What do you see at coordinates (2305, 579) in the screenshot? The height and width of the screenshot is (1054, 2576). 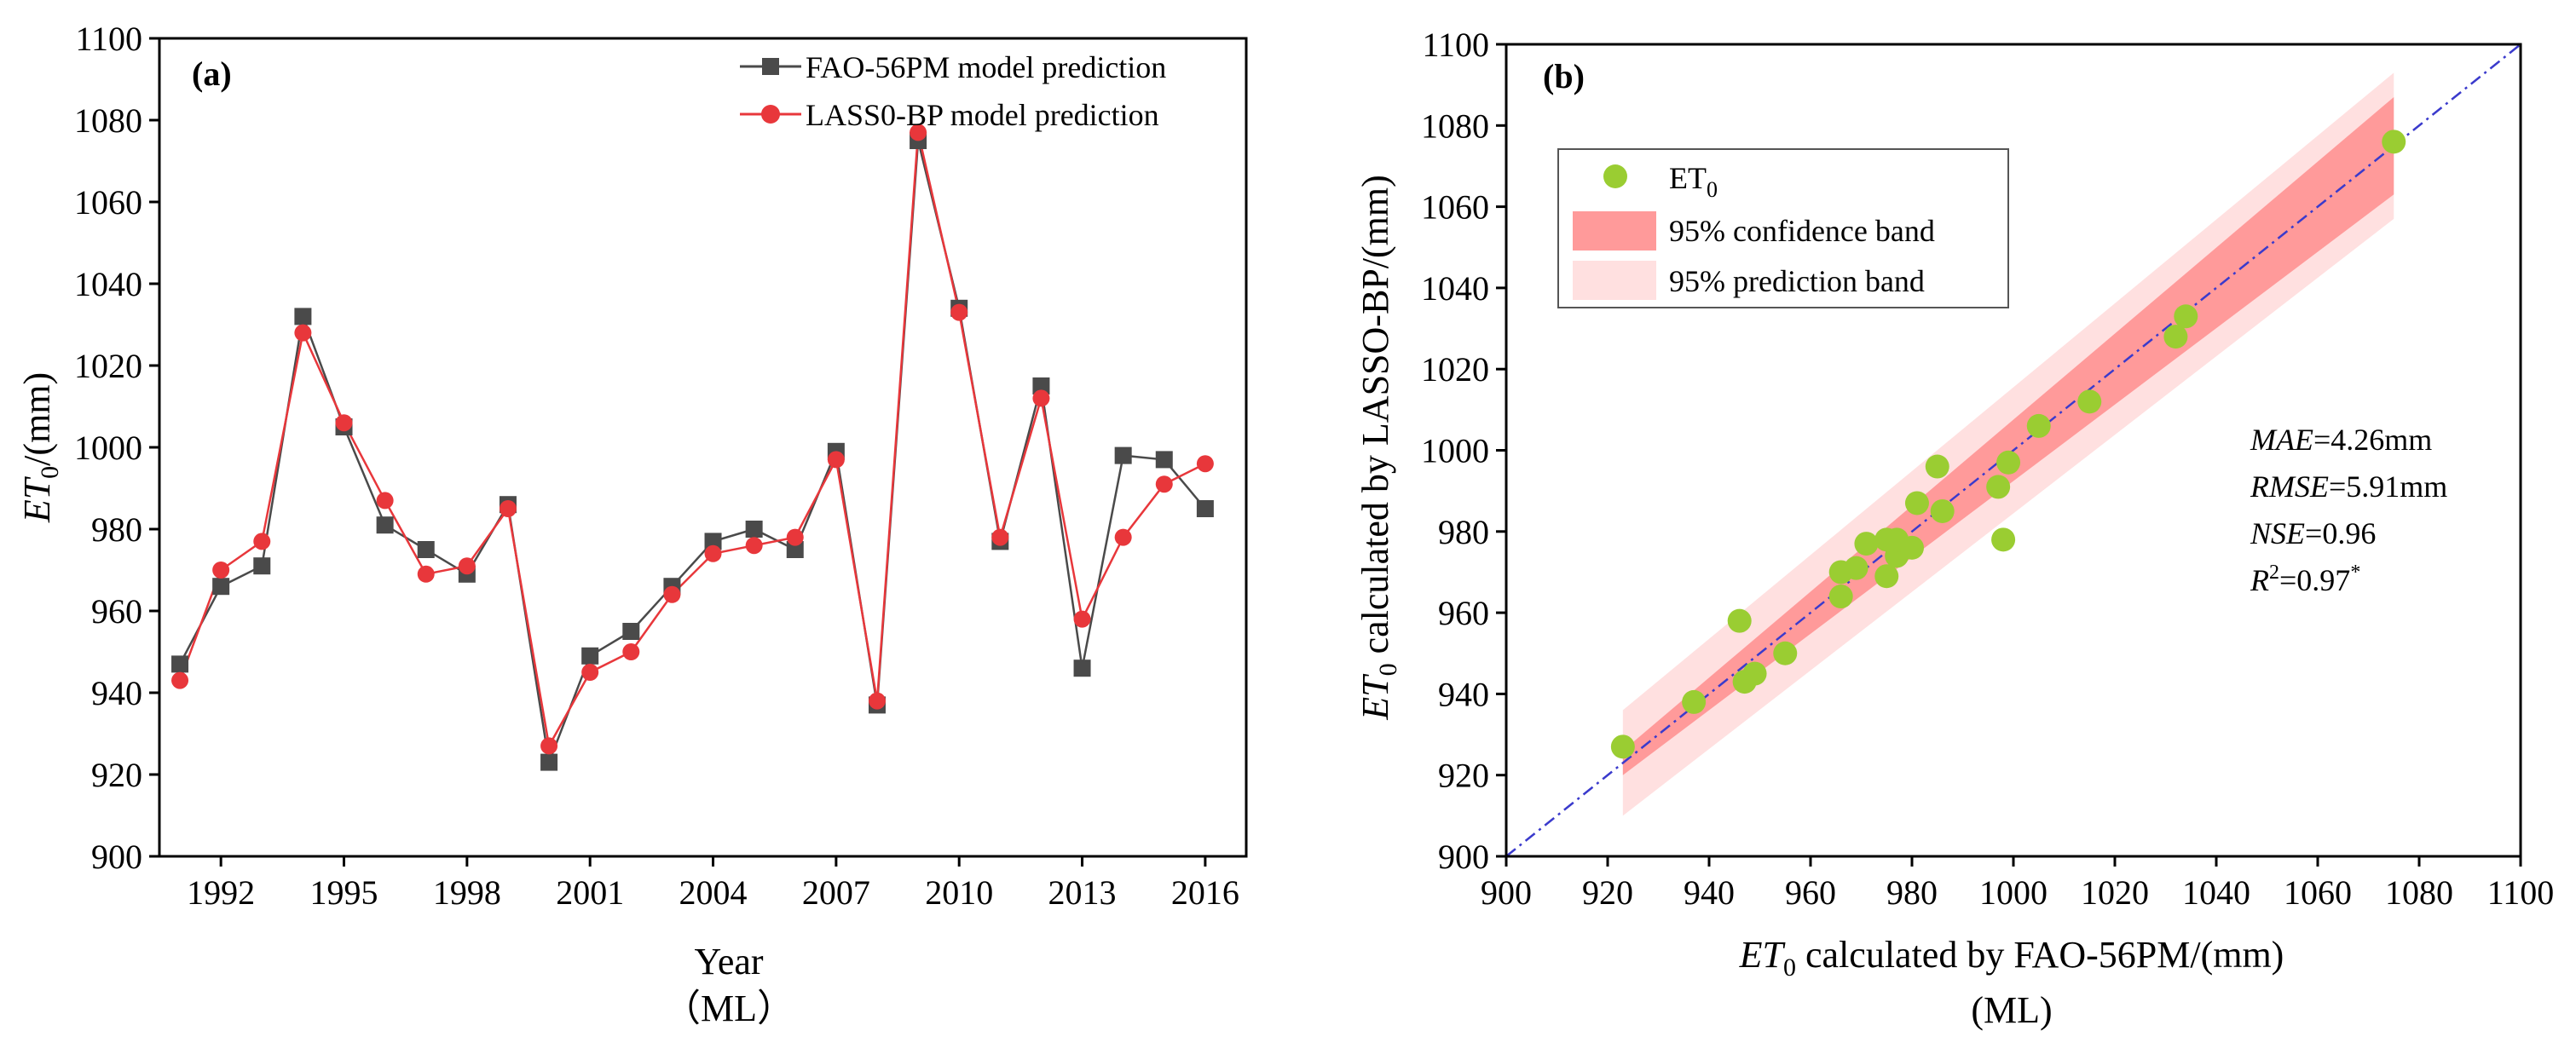 I see `stat-r2: R2=0.97*` at bounding box center [2305, 579].